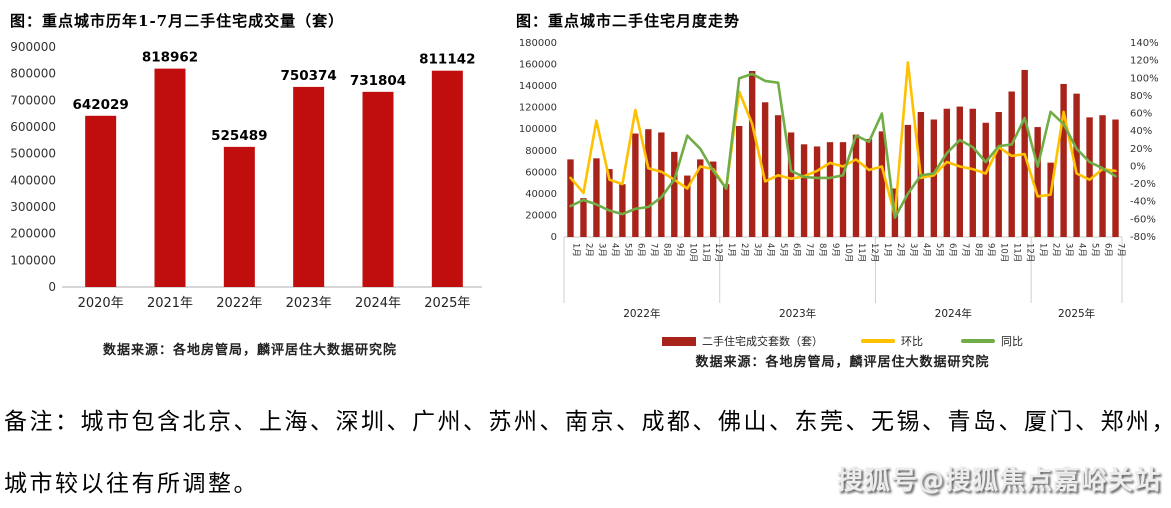 This screenshot has height=508, width=1171. I want to click on svg-text: 100%, so click(1144, 78).